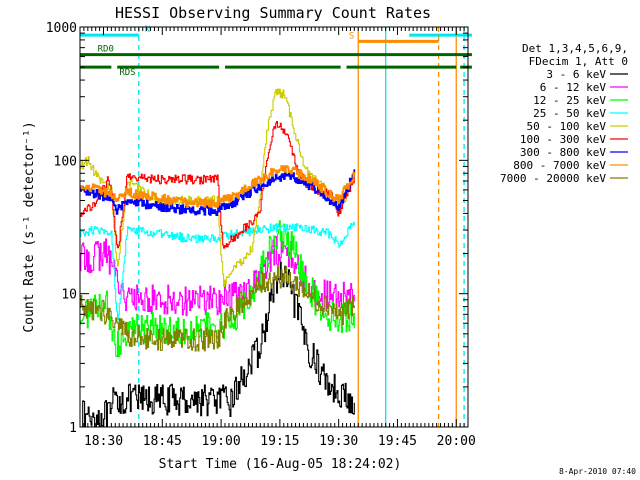 Image resolution: width=640 pixels, height=480 pixels. I want to click on state-bar-label-rds: RDS, so click(127, 73).